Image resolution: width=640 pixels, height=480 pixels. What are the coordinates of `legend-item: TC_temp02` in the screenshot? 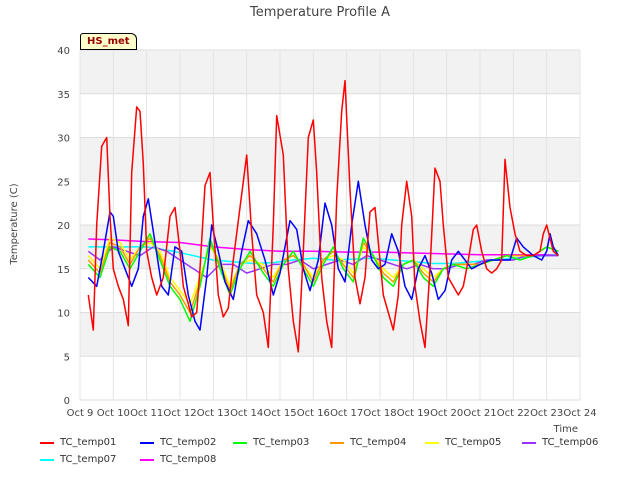 It's located at (178, 442).